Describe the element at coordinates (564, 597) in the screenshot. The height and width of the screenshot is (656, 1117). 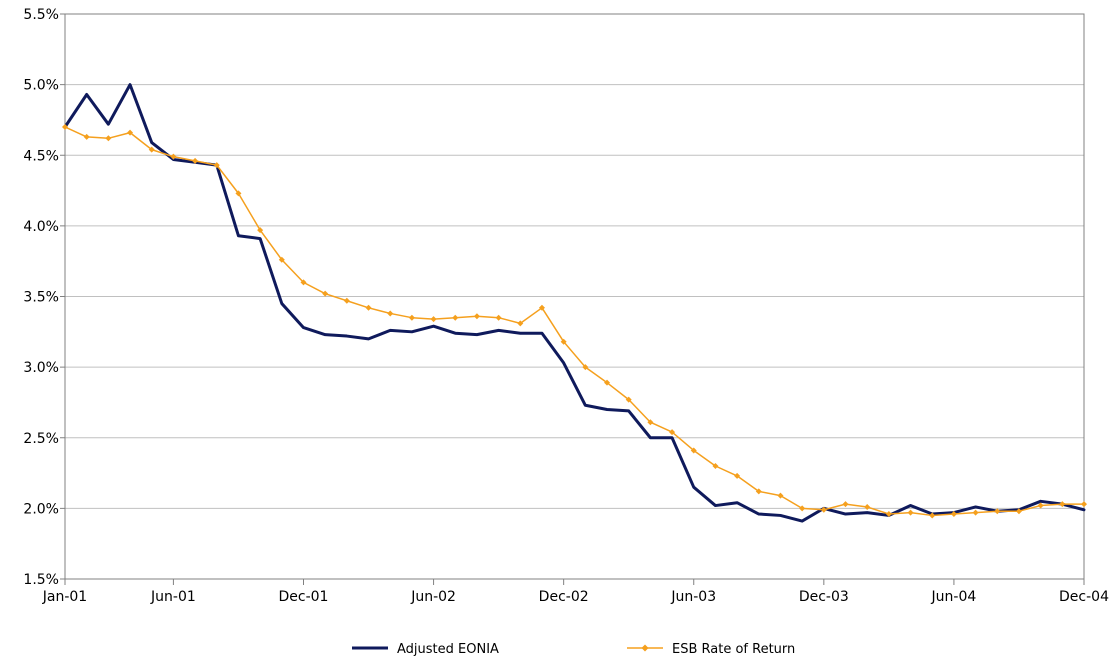
I see `x-tick-label: Dec-02` at that location.